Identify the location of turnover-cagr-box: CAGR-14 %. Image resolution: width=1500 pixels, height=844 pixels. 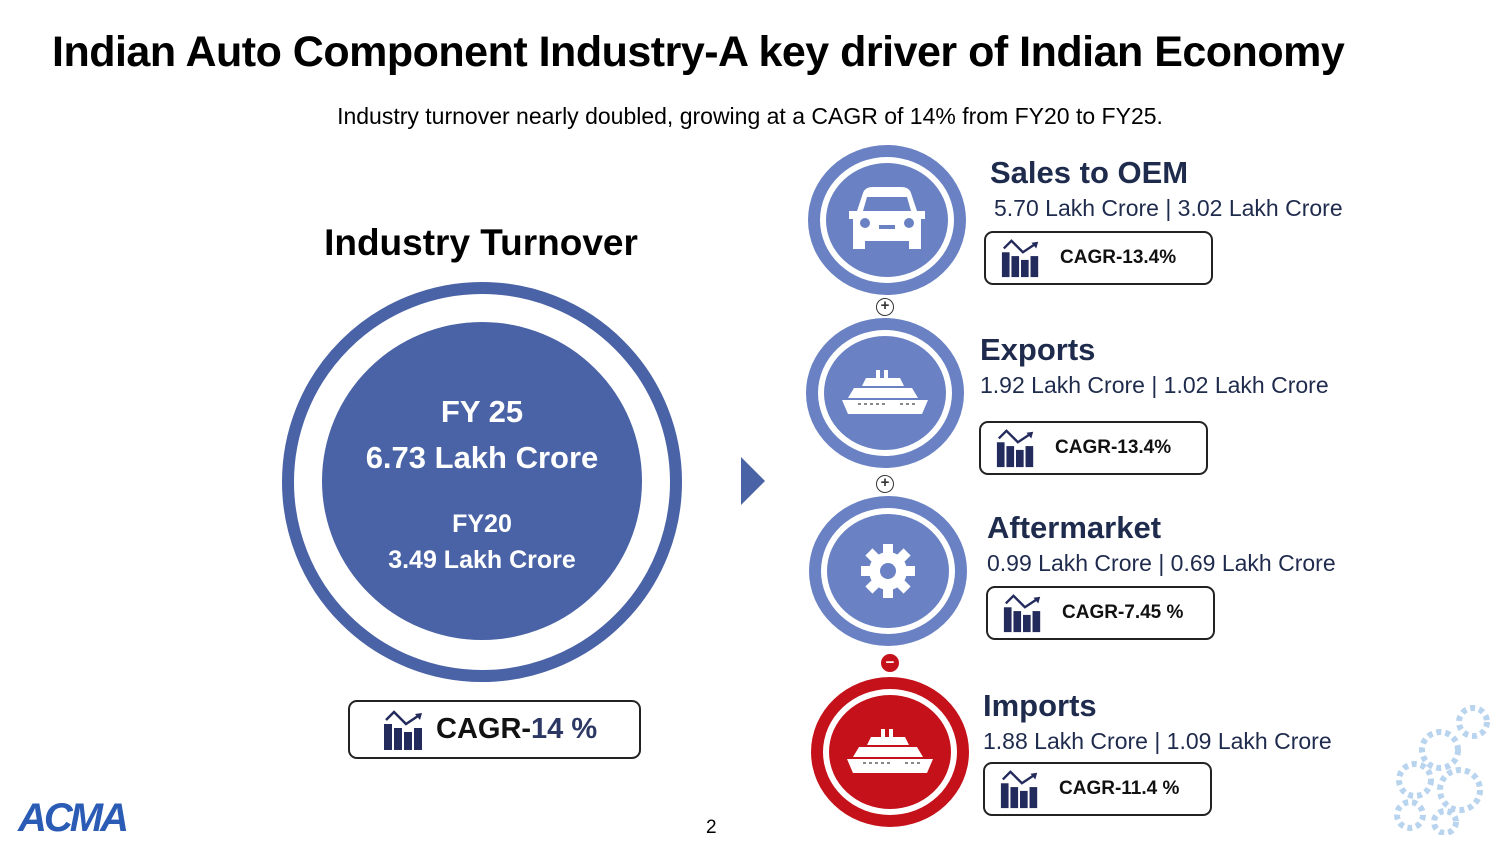
(494, 729).